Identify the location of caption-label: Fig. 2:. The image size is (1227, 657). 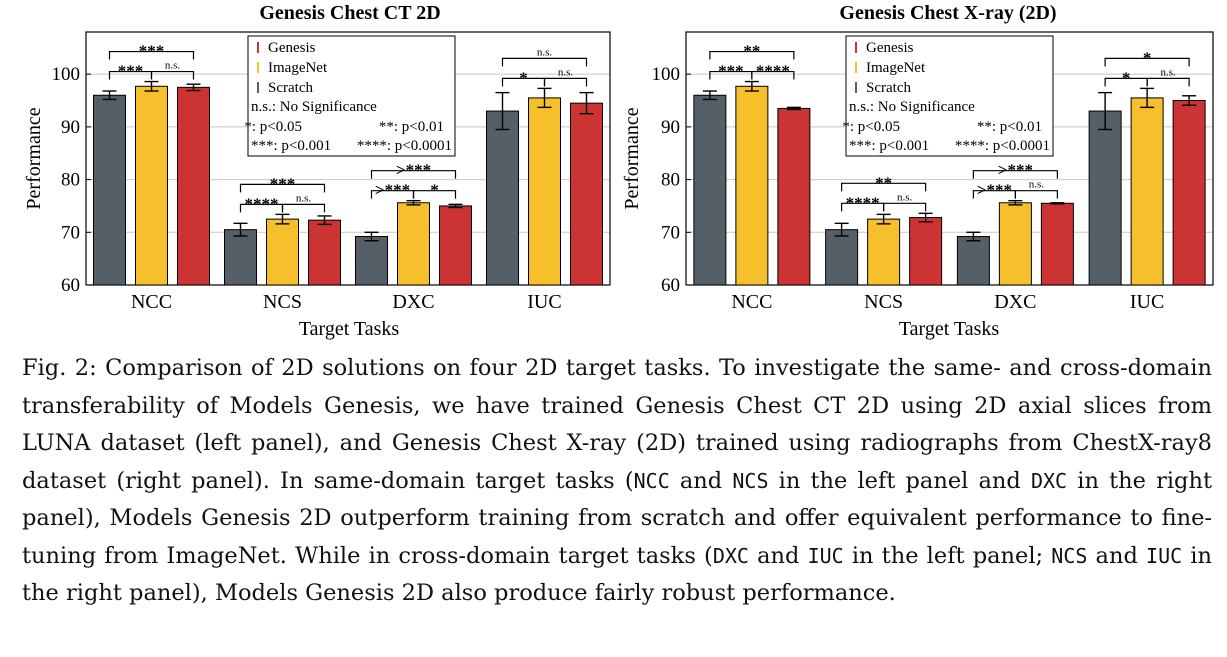
(59, 368).